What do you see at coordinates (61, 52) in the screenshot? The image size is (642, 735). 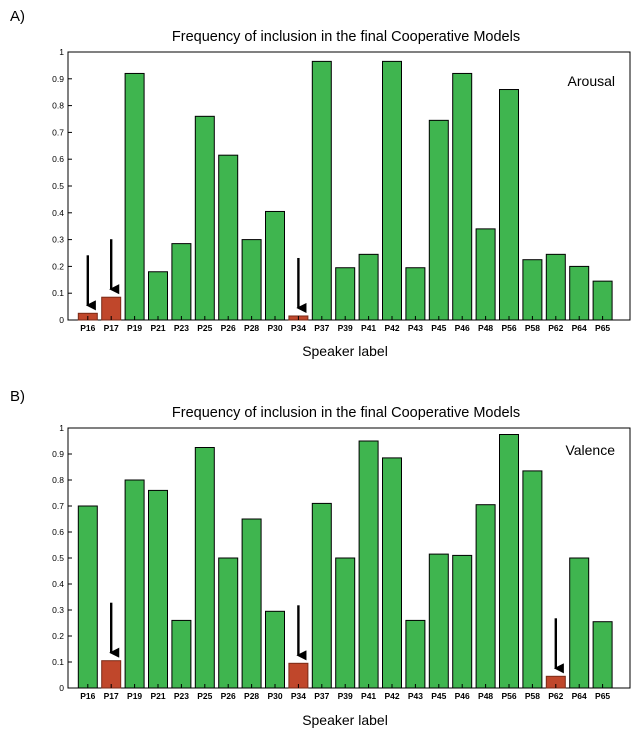 I see `y-tick-label: 1` at bounding box center [61, 52].